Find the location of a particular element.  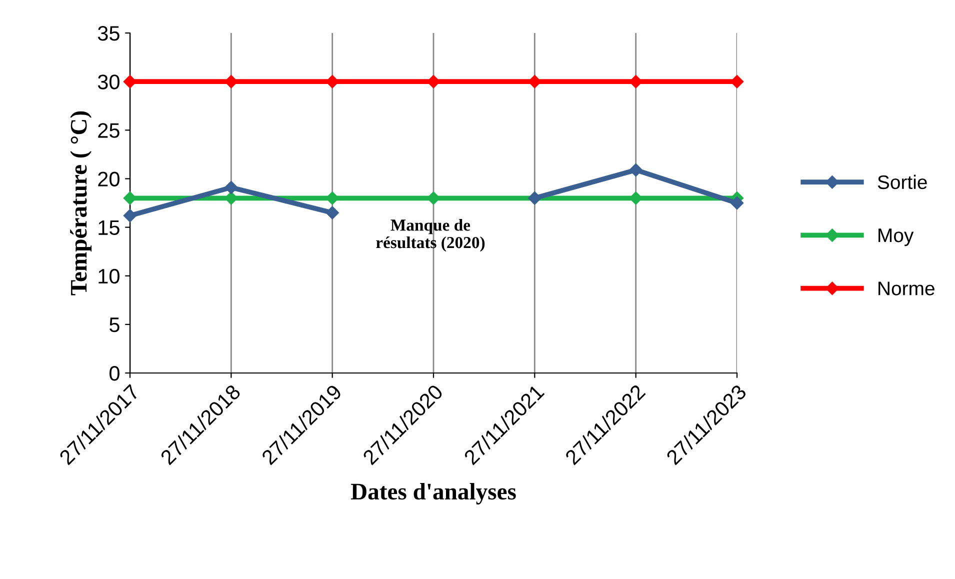

legend-label: Moy is located at coordinates (896, 237).